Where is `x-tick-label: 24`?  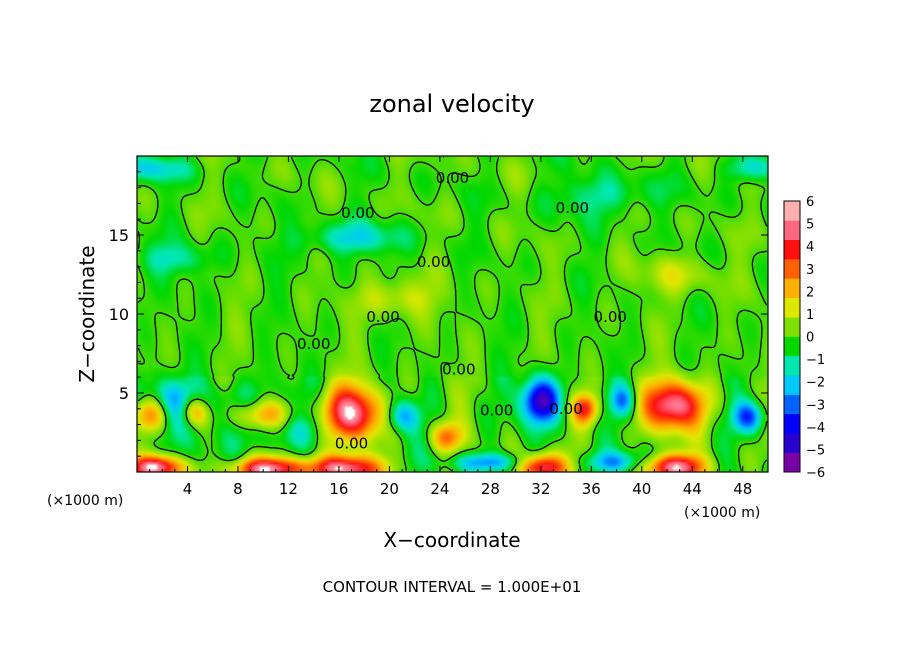
x-tick-label: 24 is located at coordinates (439, 489).